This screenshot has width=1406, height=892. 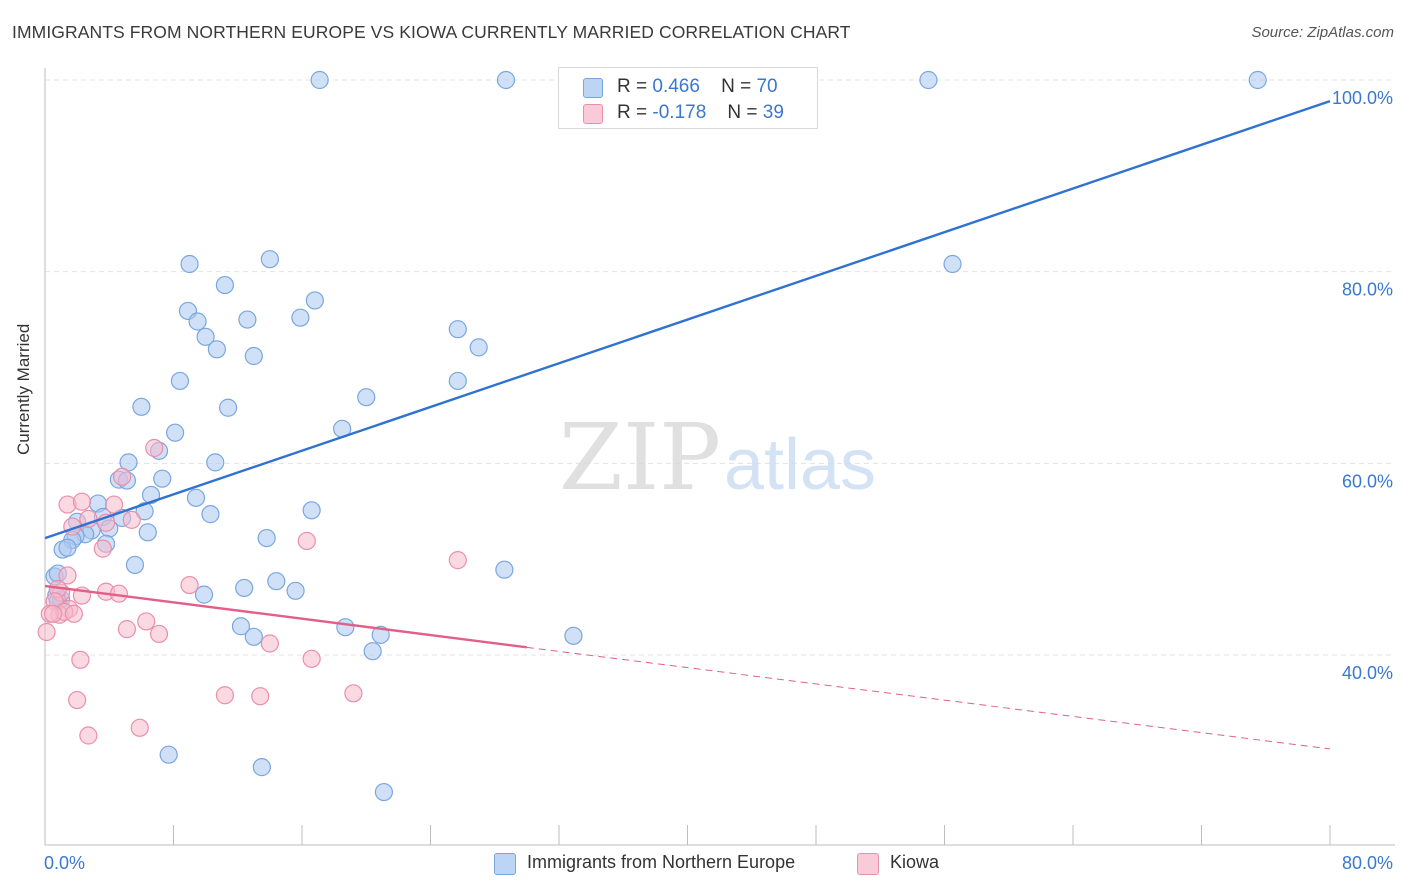 I want to click on y-tick-label: 100.0%, so click(x=1362, y=98).